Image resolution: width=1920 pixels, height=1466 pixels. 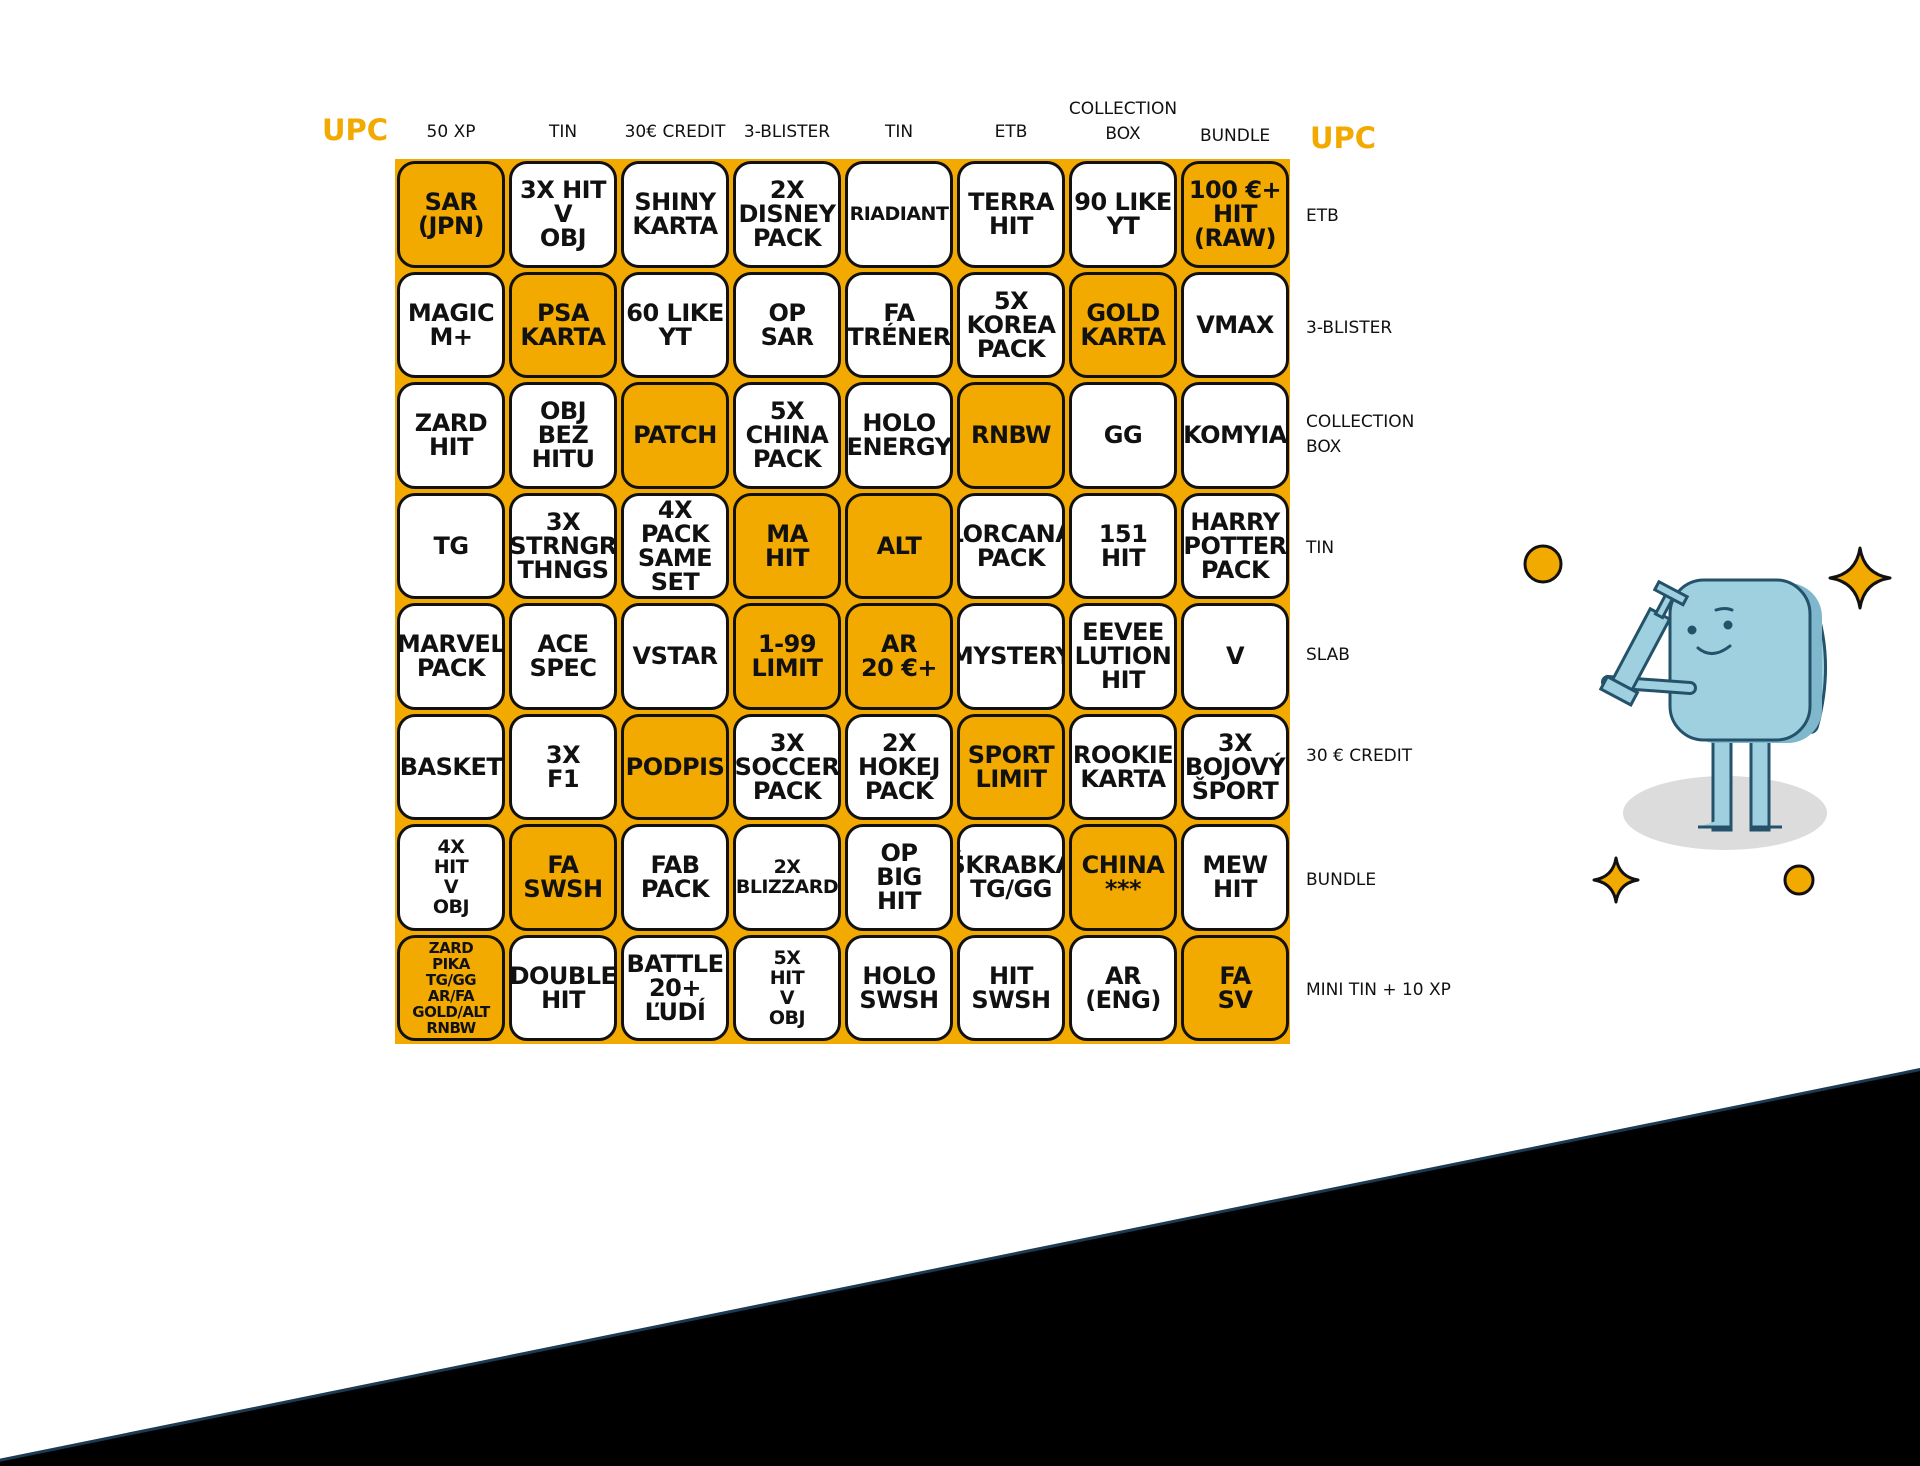 What do you see at coordinates (563, 987) in the screenshot?
I see `bingo-cell: DOUBLE HIT` at bounding box center [563, 987].